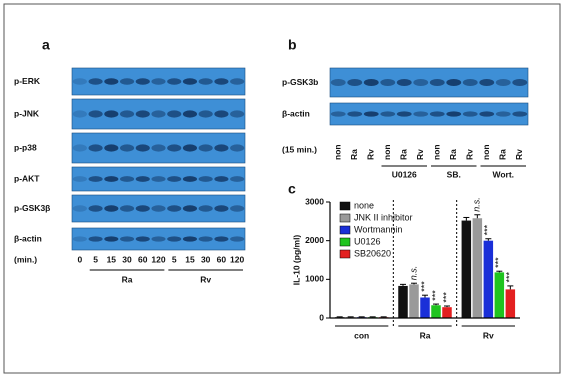 Image resolution: width=565 pixels, height=378 pixels. I want to click on y-tick-label: 2000, so click(314, 240).